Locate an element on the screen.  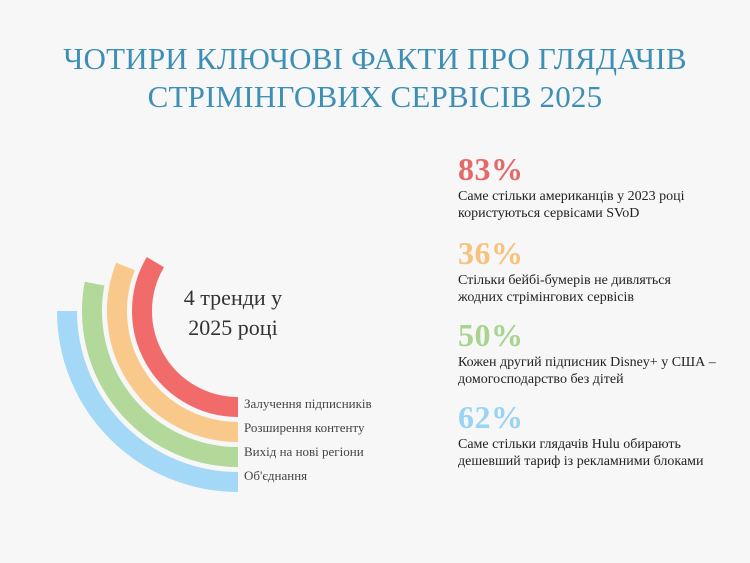
center-label-line-1: 4 тренди у is located at coordinates (233, 297).